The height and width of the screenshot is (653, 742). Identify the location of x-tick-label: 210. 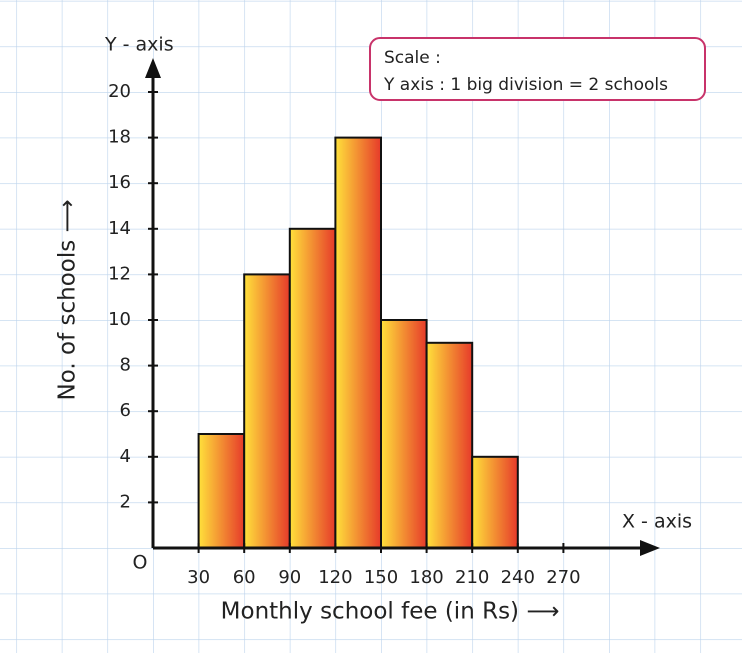
(472, 577).